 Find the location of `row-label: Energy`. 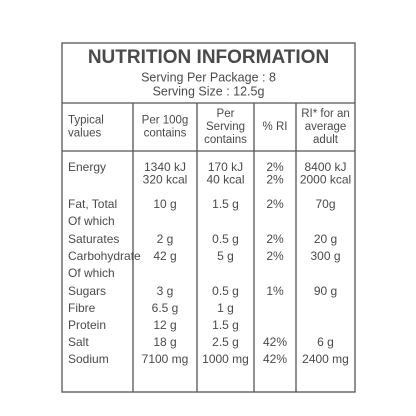

row-label: Energy is located at coordinates (87, 167).